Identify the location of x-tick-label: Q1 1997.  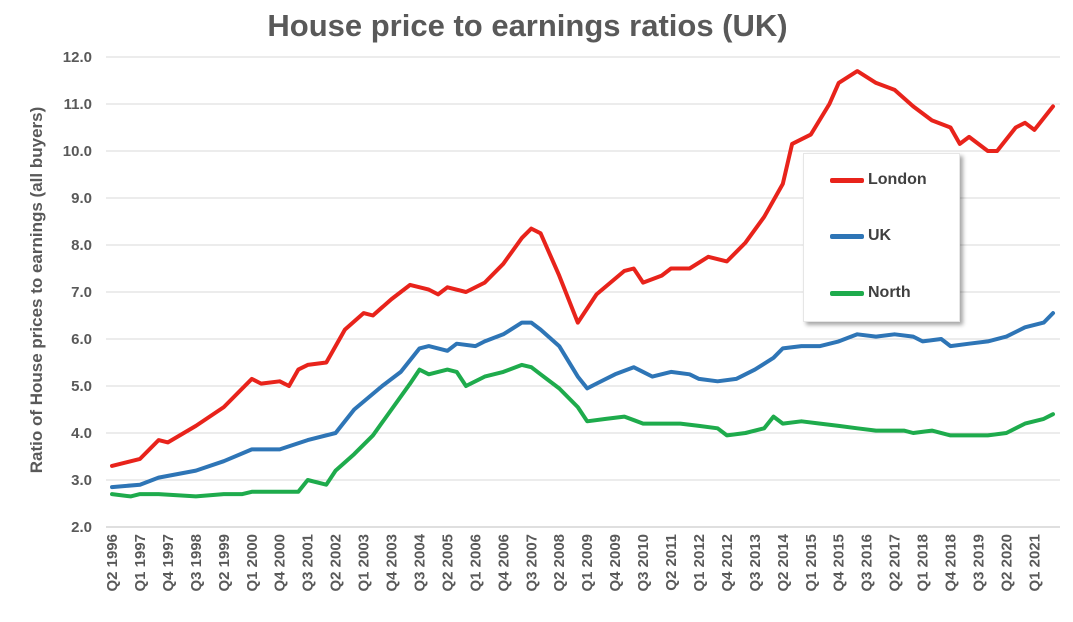
(140, 563).